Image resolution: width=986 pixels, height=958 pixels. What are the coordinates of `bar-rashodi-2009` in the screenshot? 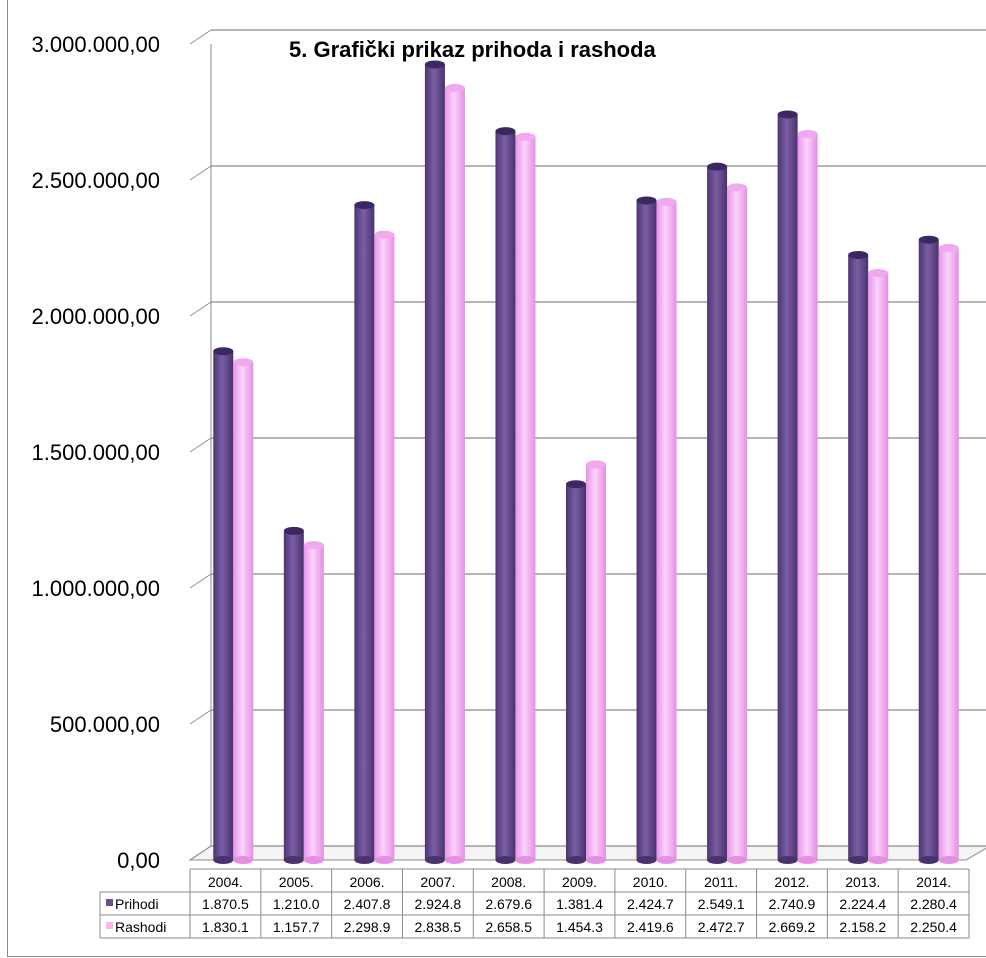 It's located at (596, 662).